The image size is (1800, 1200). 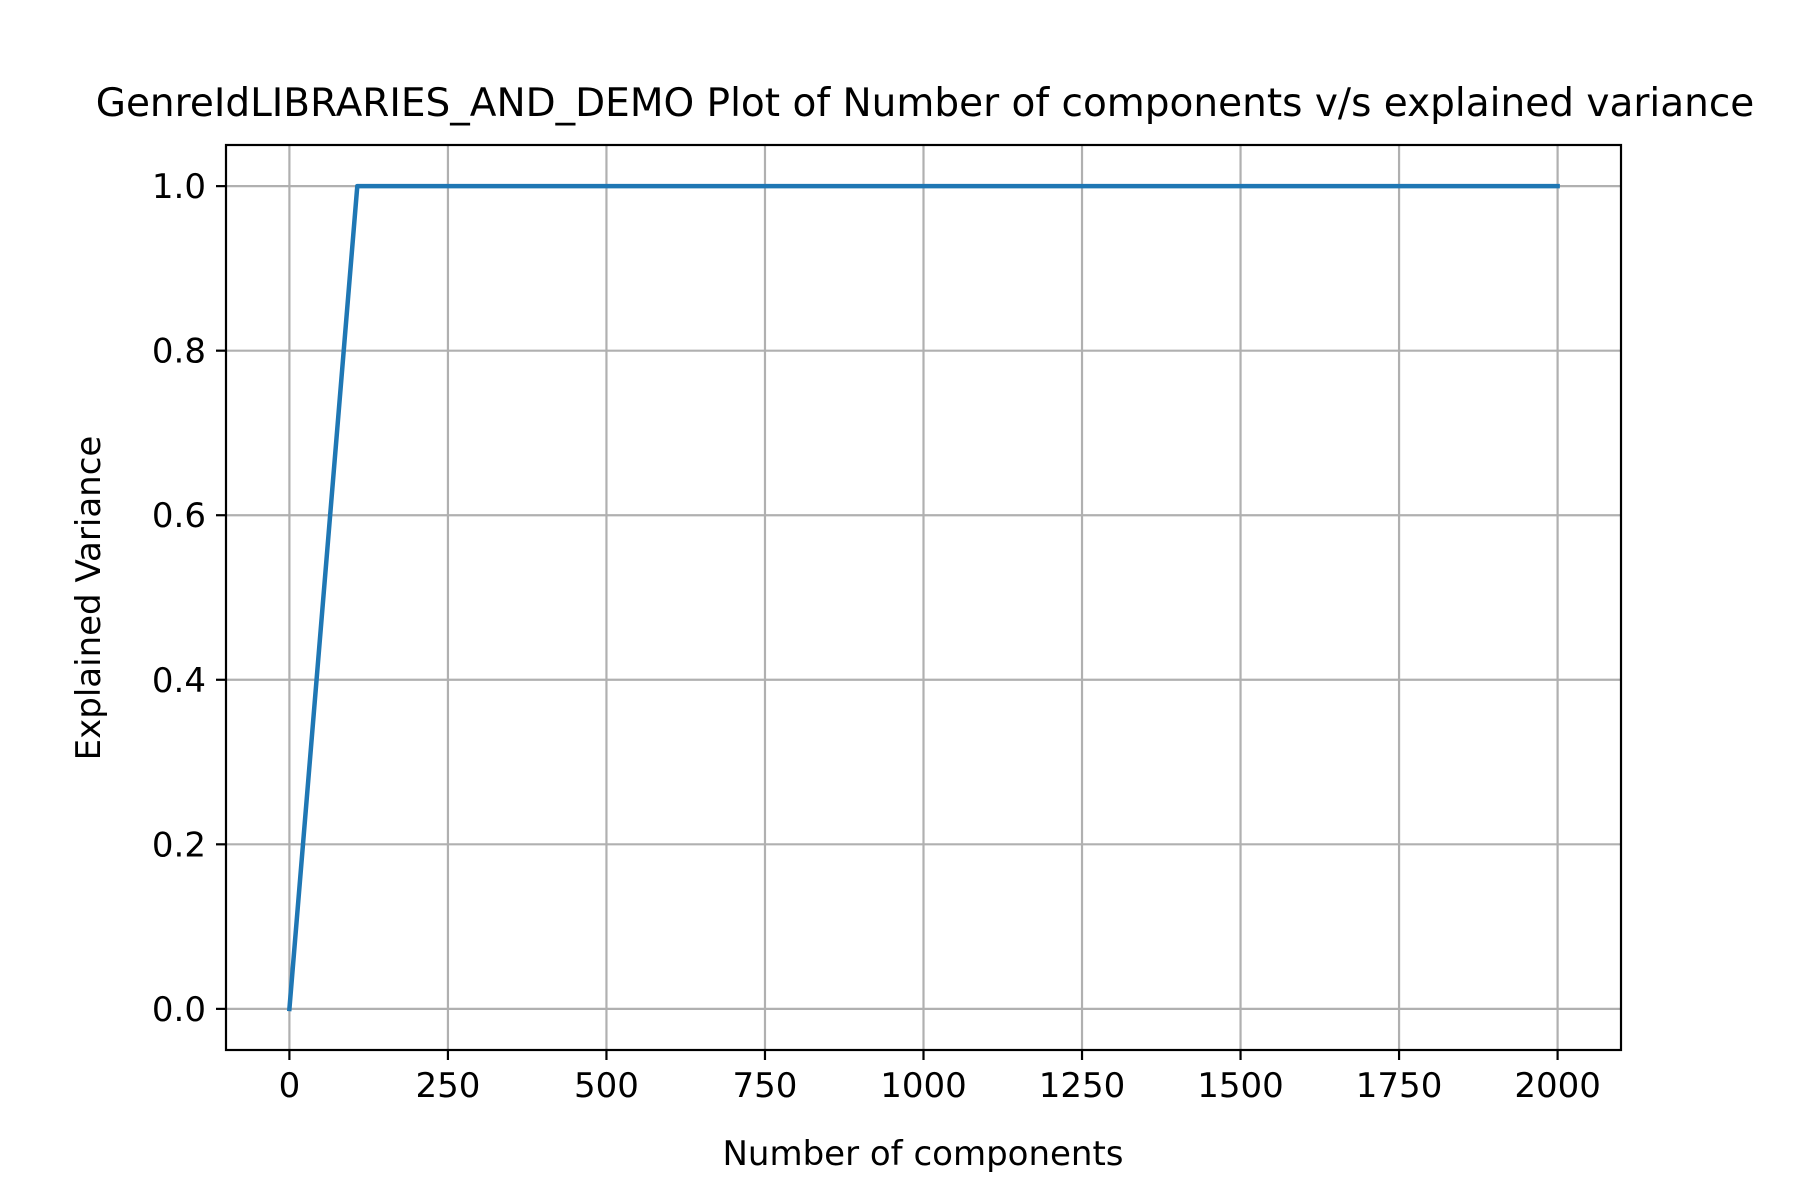 What do you see at coordinates (179, 845) in the screenshot?
I see `y-tick-label: 0.2` at bounding box center [179, 845].